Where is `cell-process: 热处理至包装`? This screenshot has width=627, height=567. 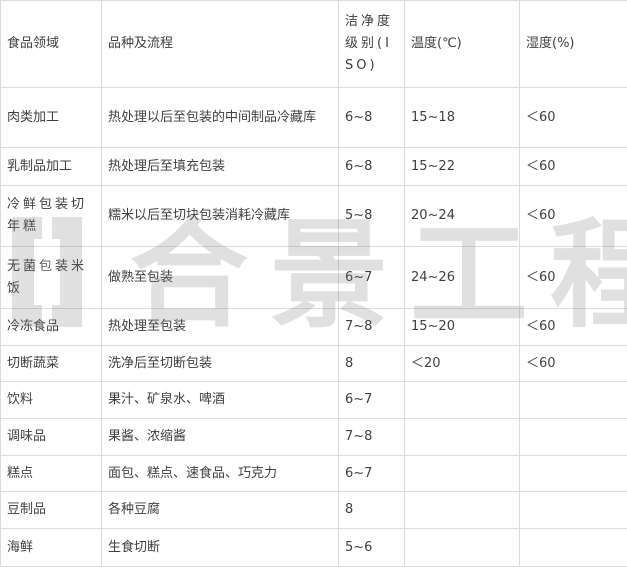
cell-process: 热处理至包装 is located at coordinates (220, 327).